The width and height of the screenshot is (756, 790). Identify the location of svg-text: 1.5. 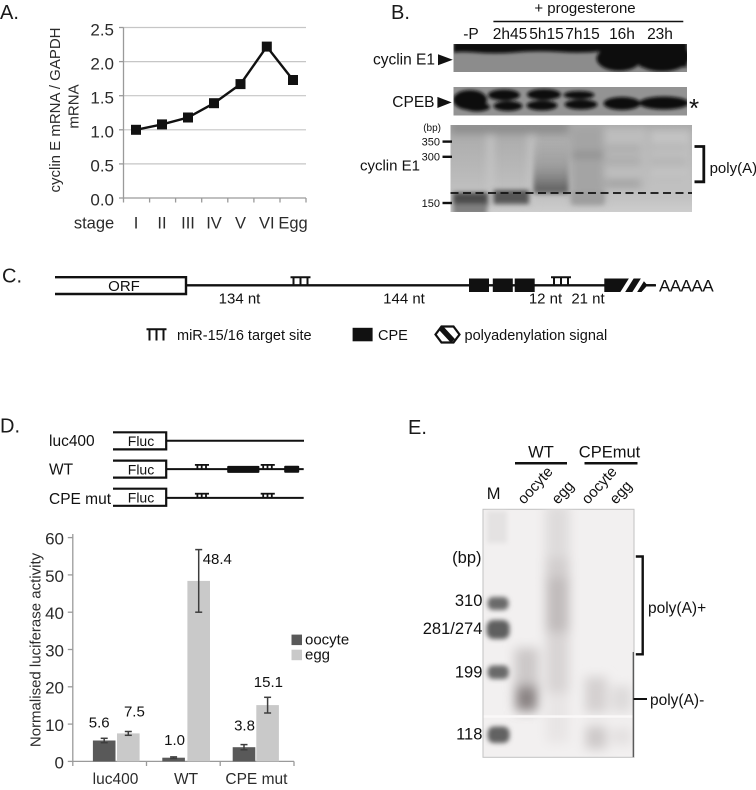
(102, 98).